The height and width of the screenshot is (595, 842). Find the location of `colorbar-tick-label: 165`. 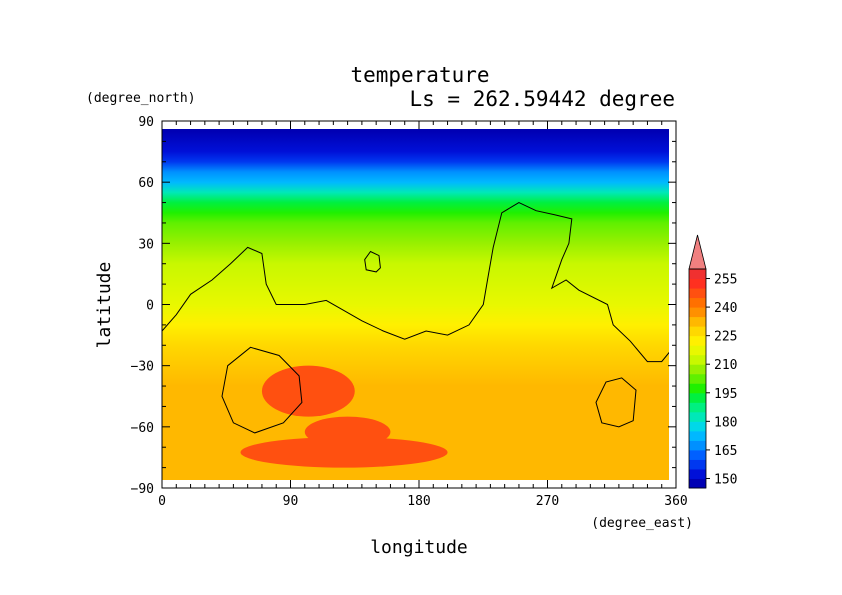

colorbar-tick-label: 165 is located at coordinates (725, 451).